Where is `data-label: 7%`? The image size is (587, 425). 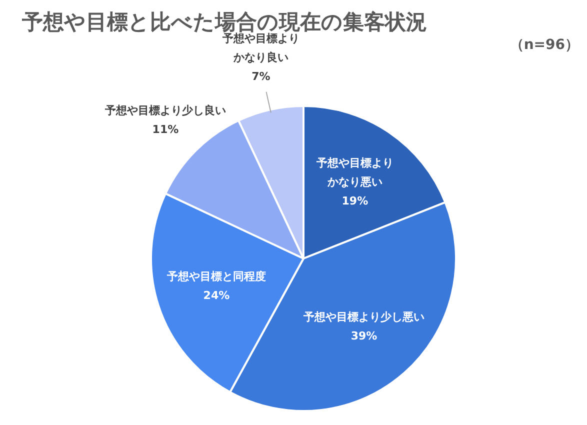 data-label: 7% is located at coordinates (261, 76).